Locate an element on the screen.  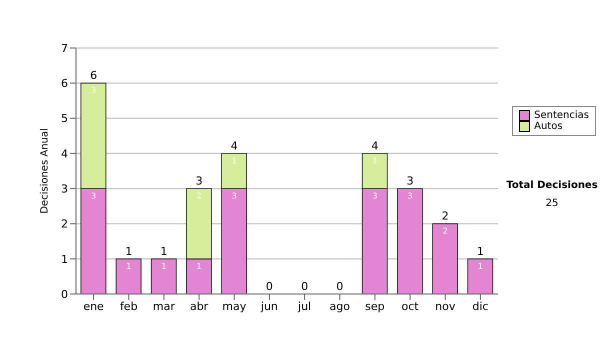
x-tick-label: abr is located at coordinates (199, 306).